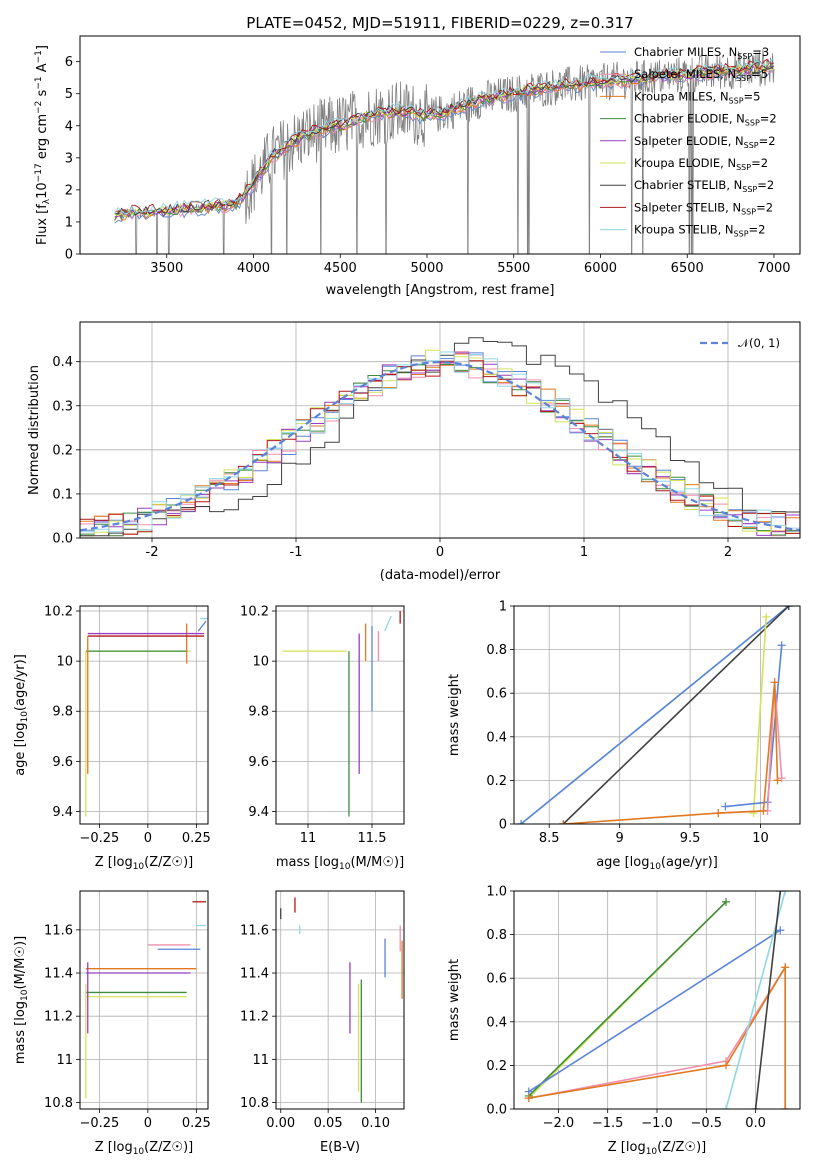  Describe the element at coordinates (496, 650) in the screenshot. I see `massweight-vs-age-ytick-label: 0.8` at that location.